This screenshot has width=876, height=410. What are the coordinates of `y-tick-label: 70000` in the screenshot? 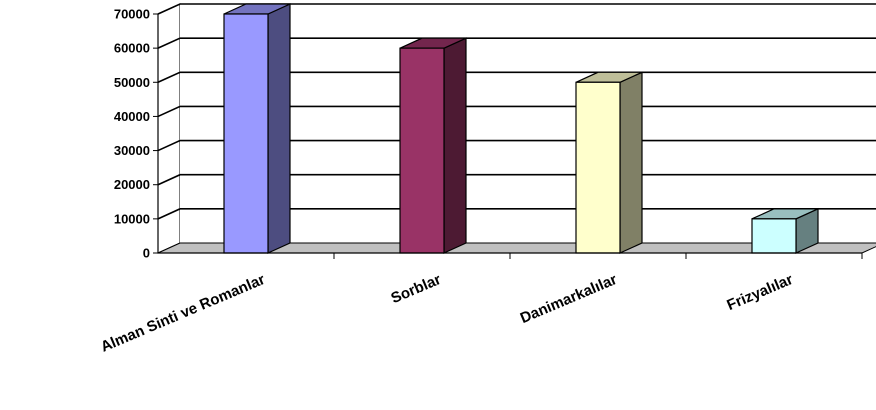 It's located at (132, 14).